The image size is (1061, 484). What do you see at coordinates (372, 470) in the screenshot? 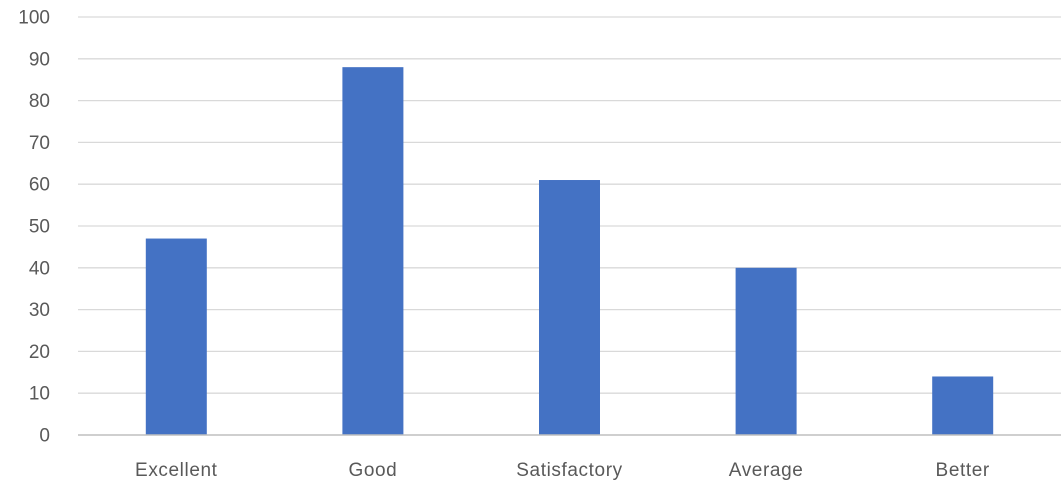
I see `x-category-label: Good` at bounding box center [372, 470].